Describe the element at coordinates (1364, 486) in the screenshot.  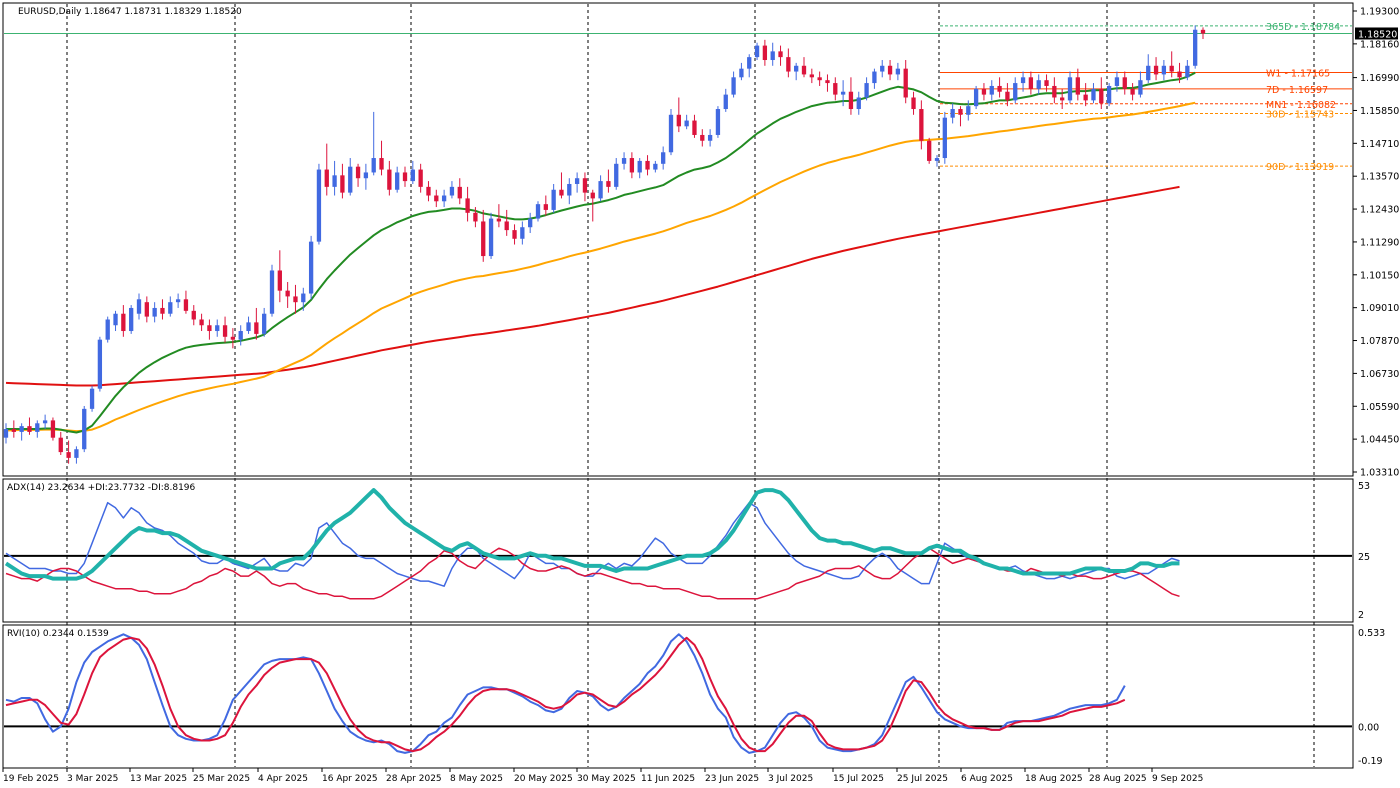
I see `adx-tick-label: 53` at that location.